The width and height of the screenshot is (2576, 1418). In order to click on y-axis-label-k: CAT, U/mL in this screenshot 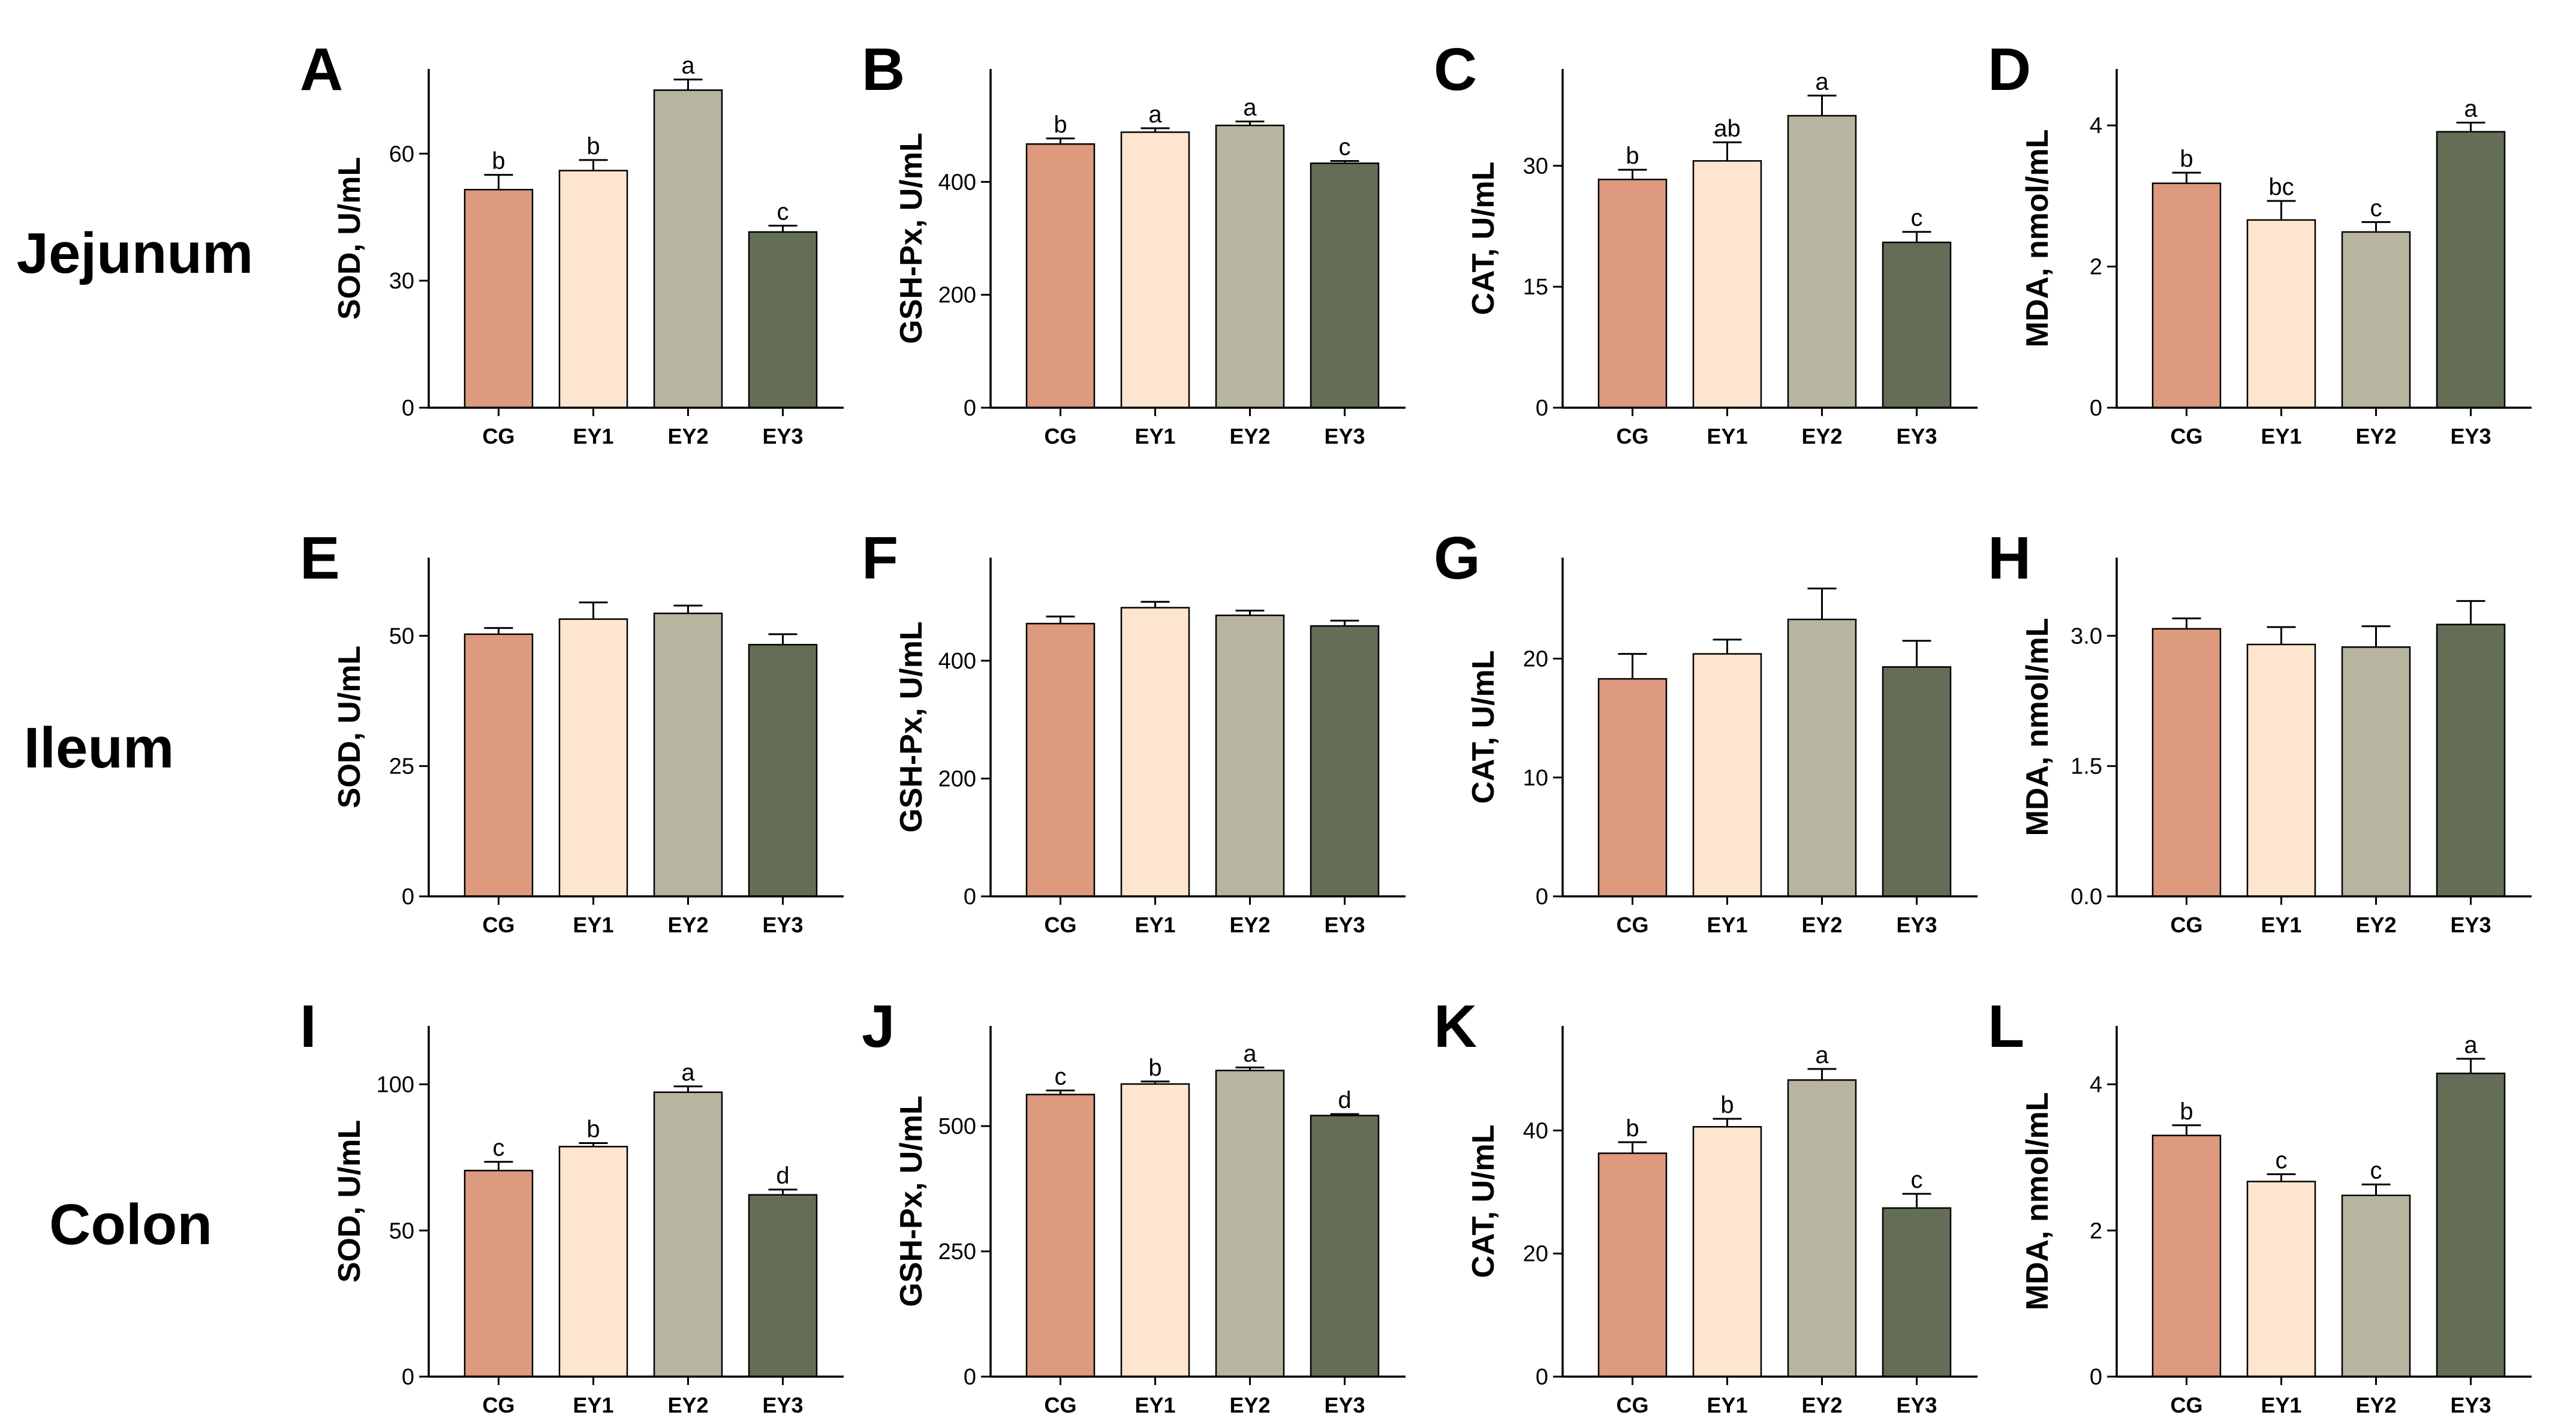, I will do `click(1483, 1201)`.